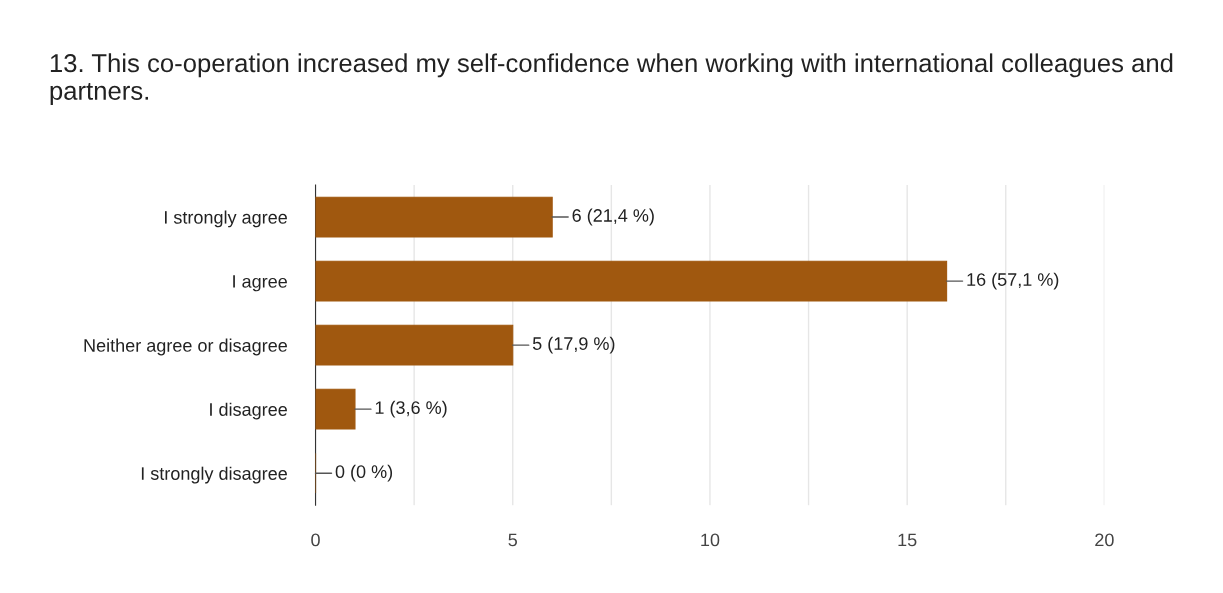 The height and width of the screenshot is (593, 1223). Describe the element at coordinates (225, 219) in the screenshot. I see `y-tick-label: I strongly agree` at that location.